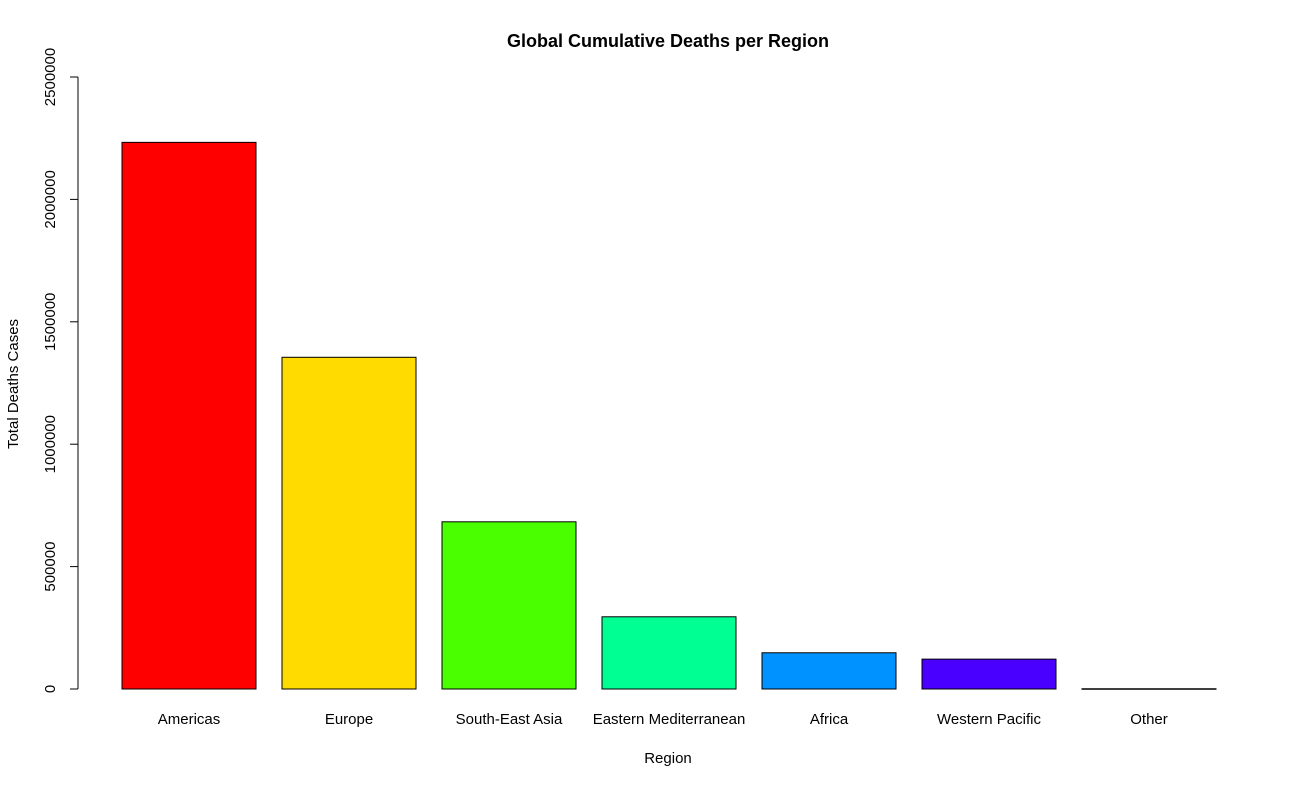  Describe the element at coordinates (669, 653) in the screenshot. I see `bar-eastern-mediterranean` at that location.